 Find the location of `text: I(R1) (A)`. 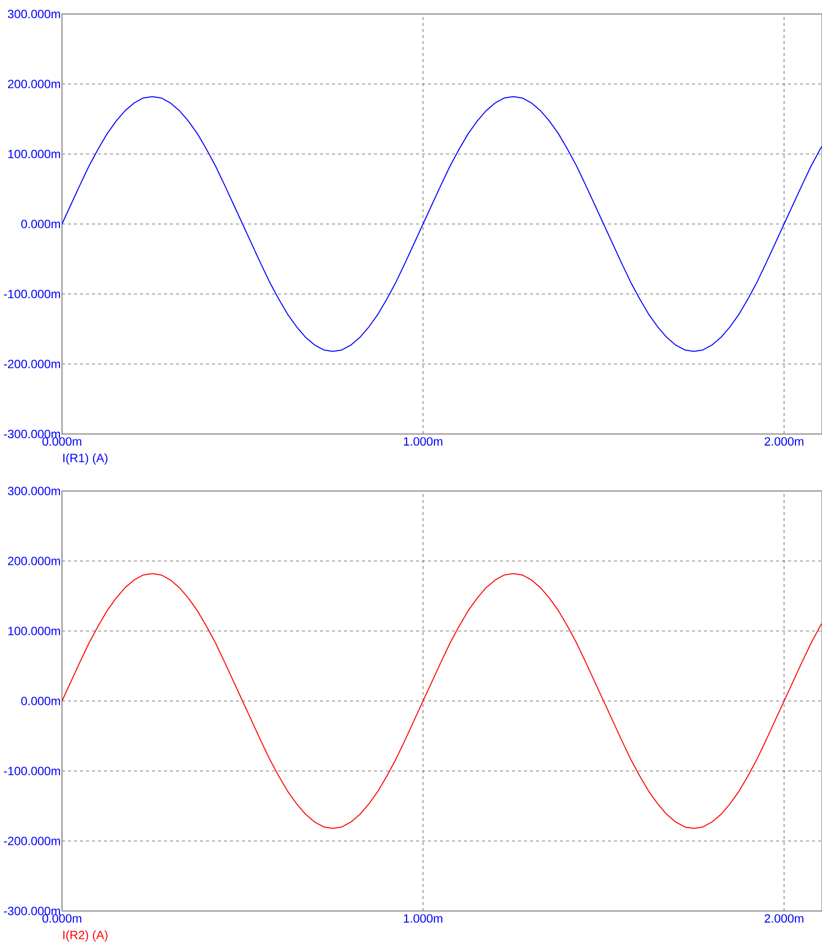

text: I(R1) (A) is located at coordinates (85, 459).